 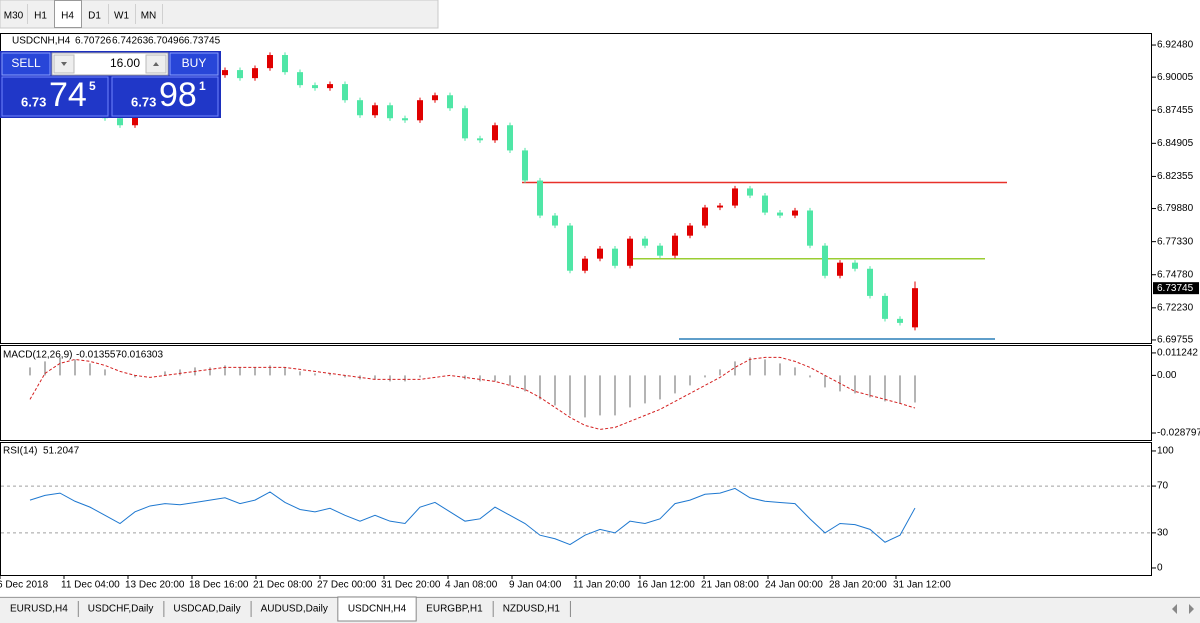 I want to click on ask-pips: 98, so click(x=178, y=95).